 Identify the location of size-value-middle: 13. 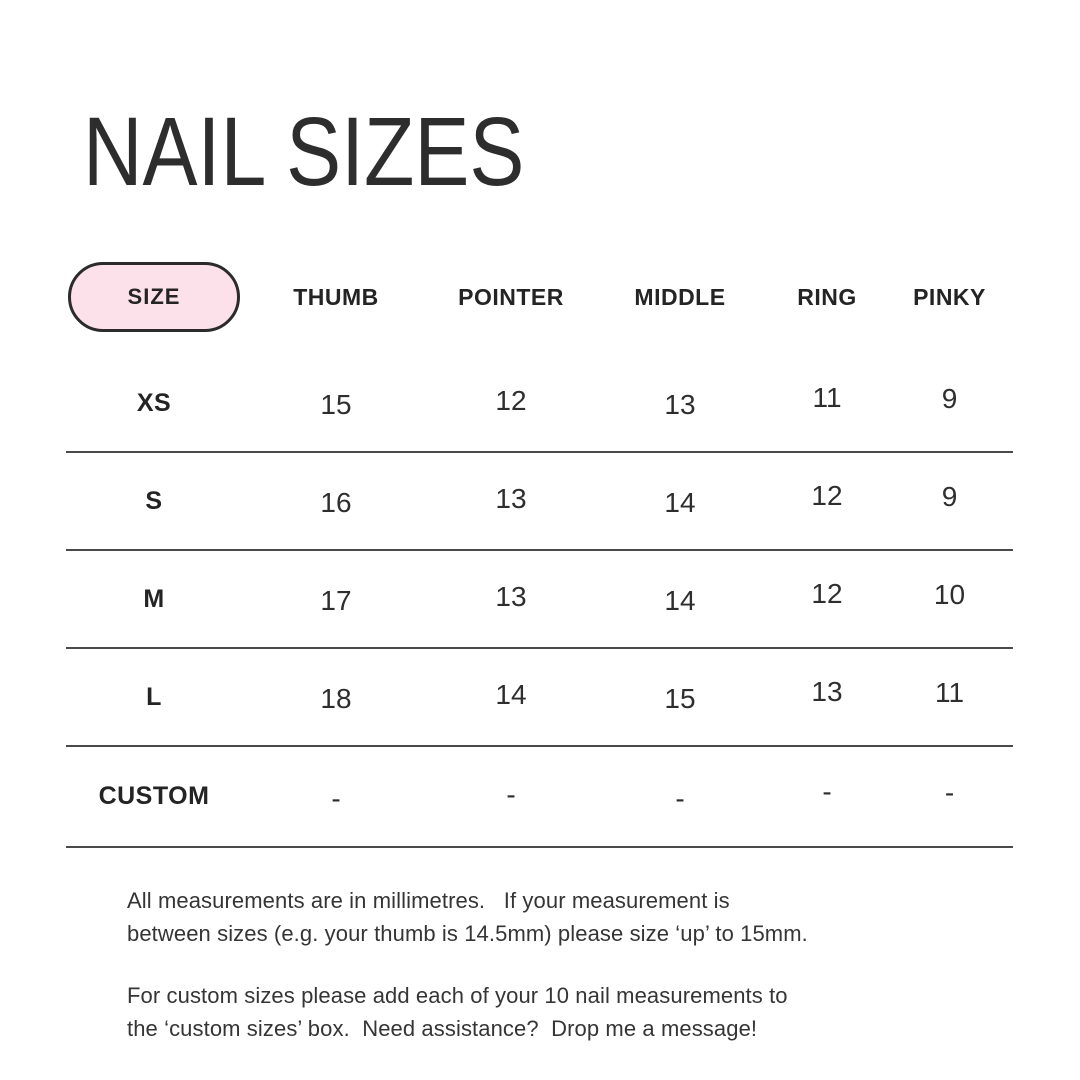
(680, 404).